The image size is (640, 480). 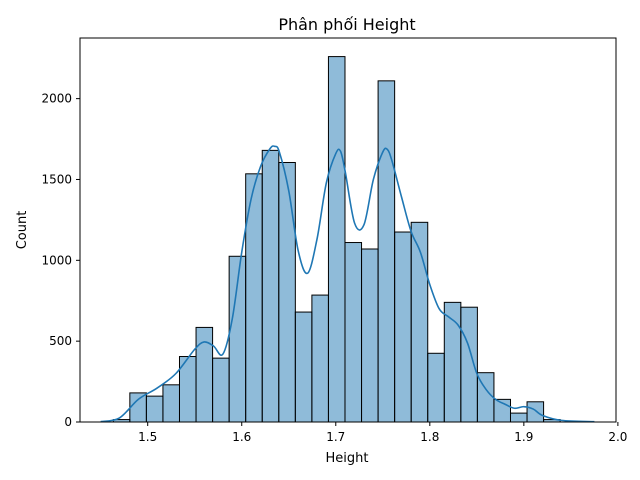 I want to click on y-axis-ticks: 0 500 1000 1500 2000, so click(x=60, y=260).